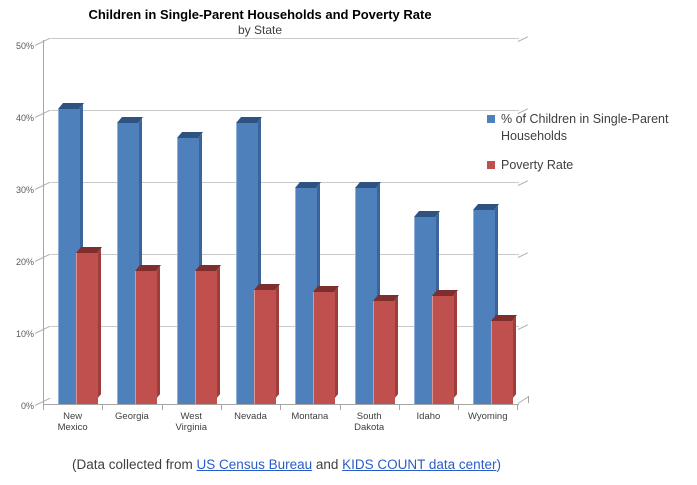  I want to click on bar-poverty-rate-south-dakota, so click(383, 352).